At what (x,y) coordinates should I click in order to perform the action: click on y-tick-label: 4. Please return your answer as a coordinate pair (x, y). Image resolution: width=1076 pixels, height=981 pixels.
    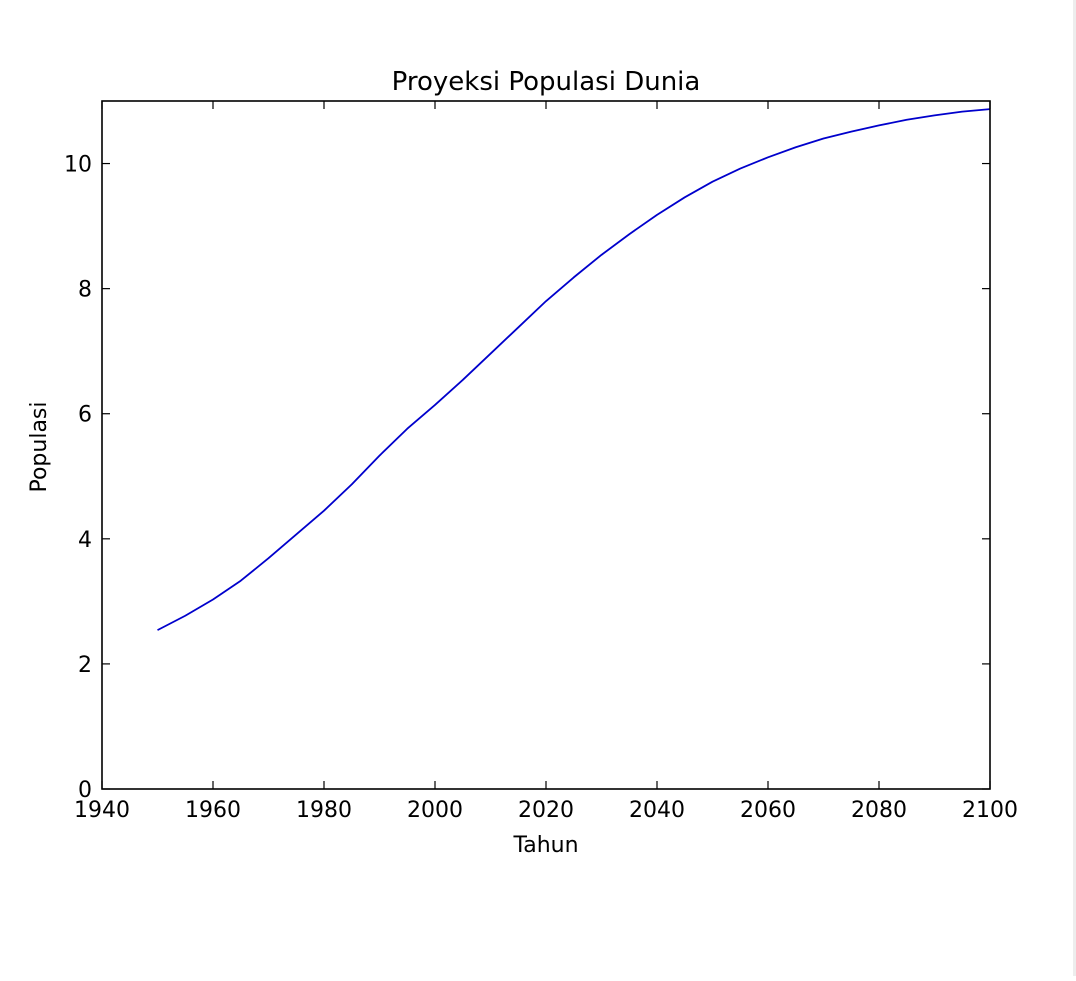
    Looking at the image, I should click on (85, 540).